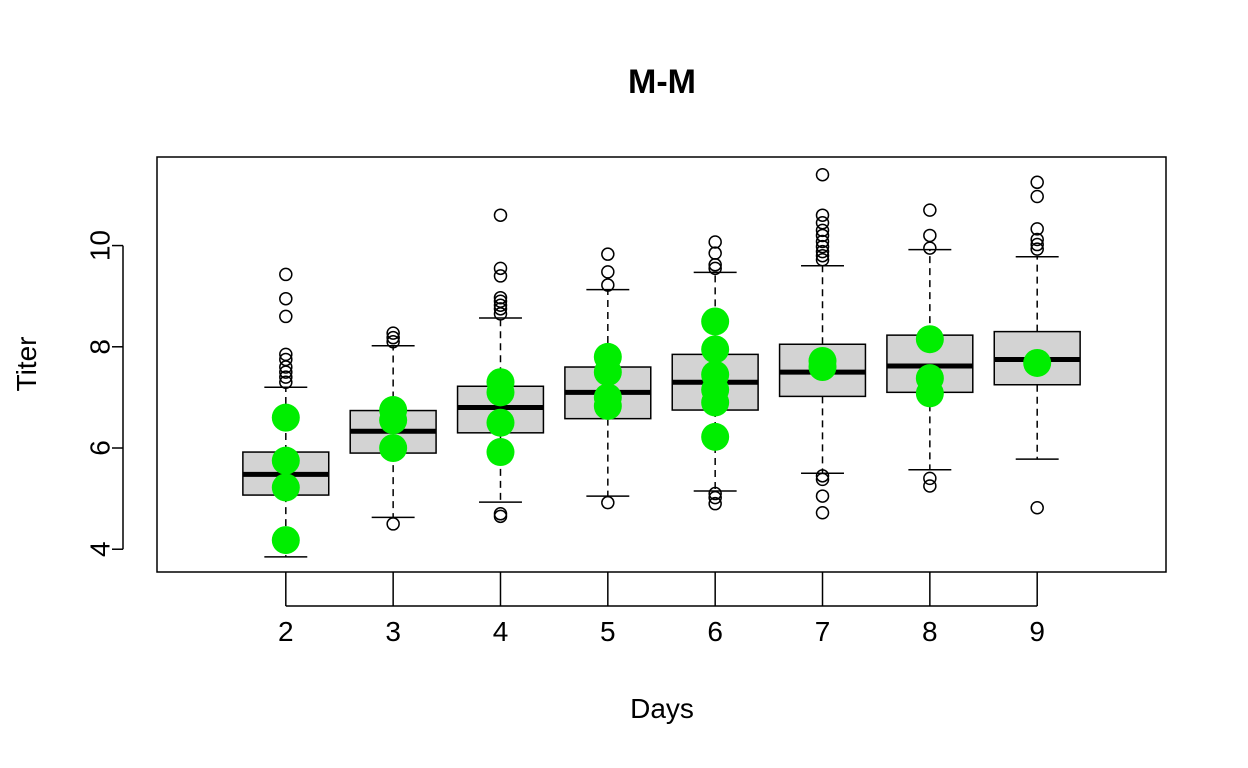 The image size is (1248, 768). I want to click on x-tick-label: 4, so click(501, 631).